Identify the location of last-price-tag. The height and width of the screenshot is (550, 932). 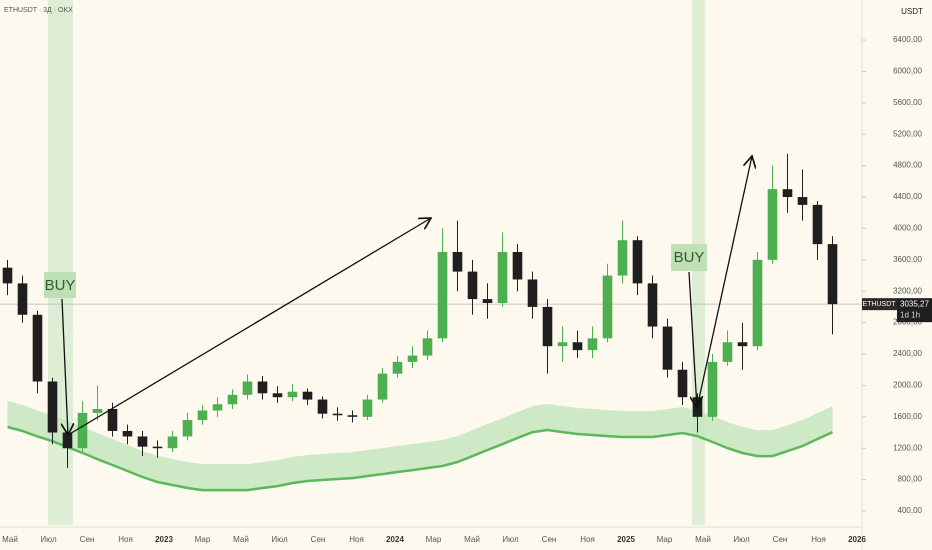
(914, 310).